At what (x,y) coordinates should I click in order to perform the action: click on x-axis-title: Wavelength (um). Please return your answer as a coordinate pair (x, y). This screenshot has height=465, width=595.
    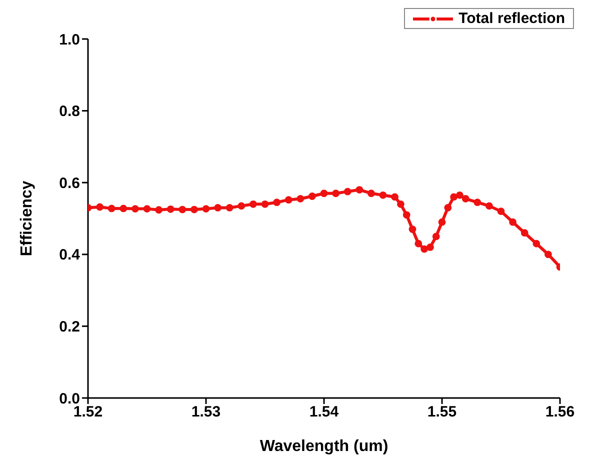
    Looking at the image, I should click on (324, 446).